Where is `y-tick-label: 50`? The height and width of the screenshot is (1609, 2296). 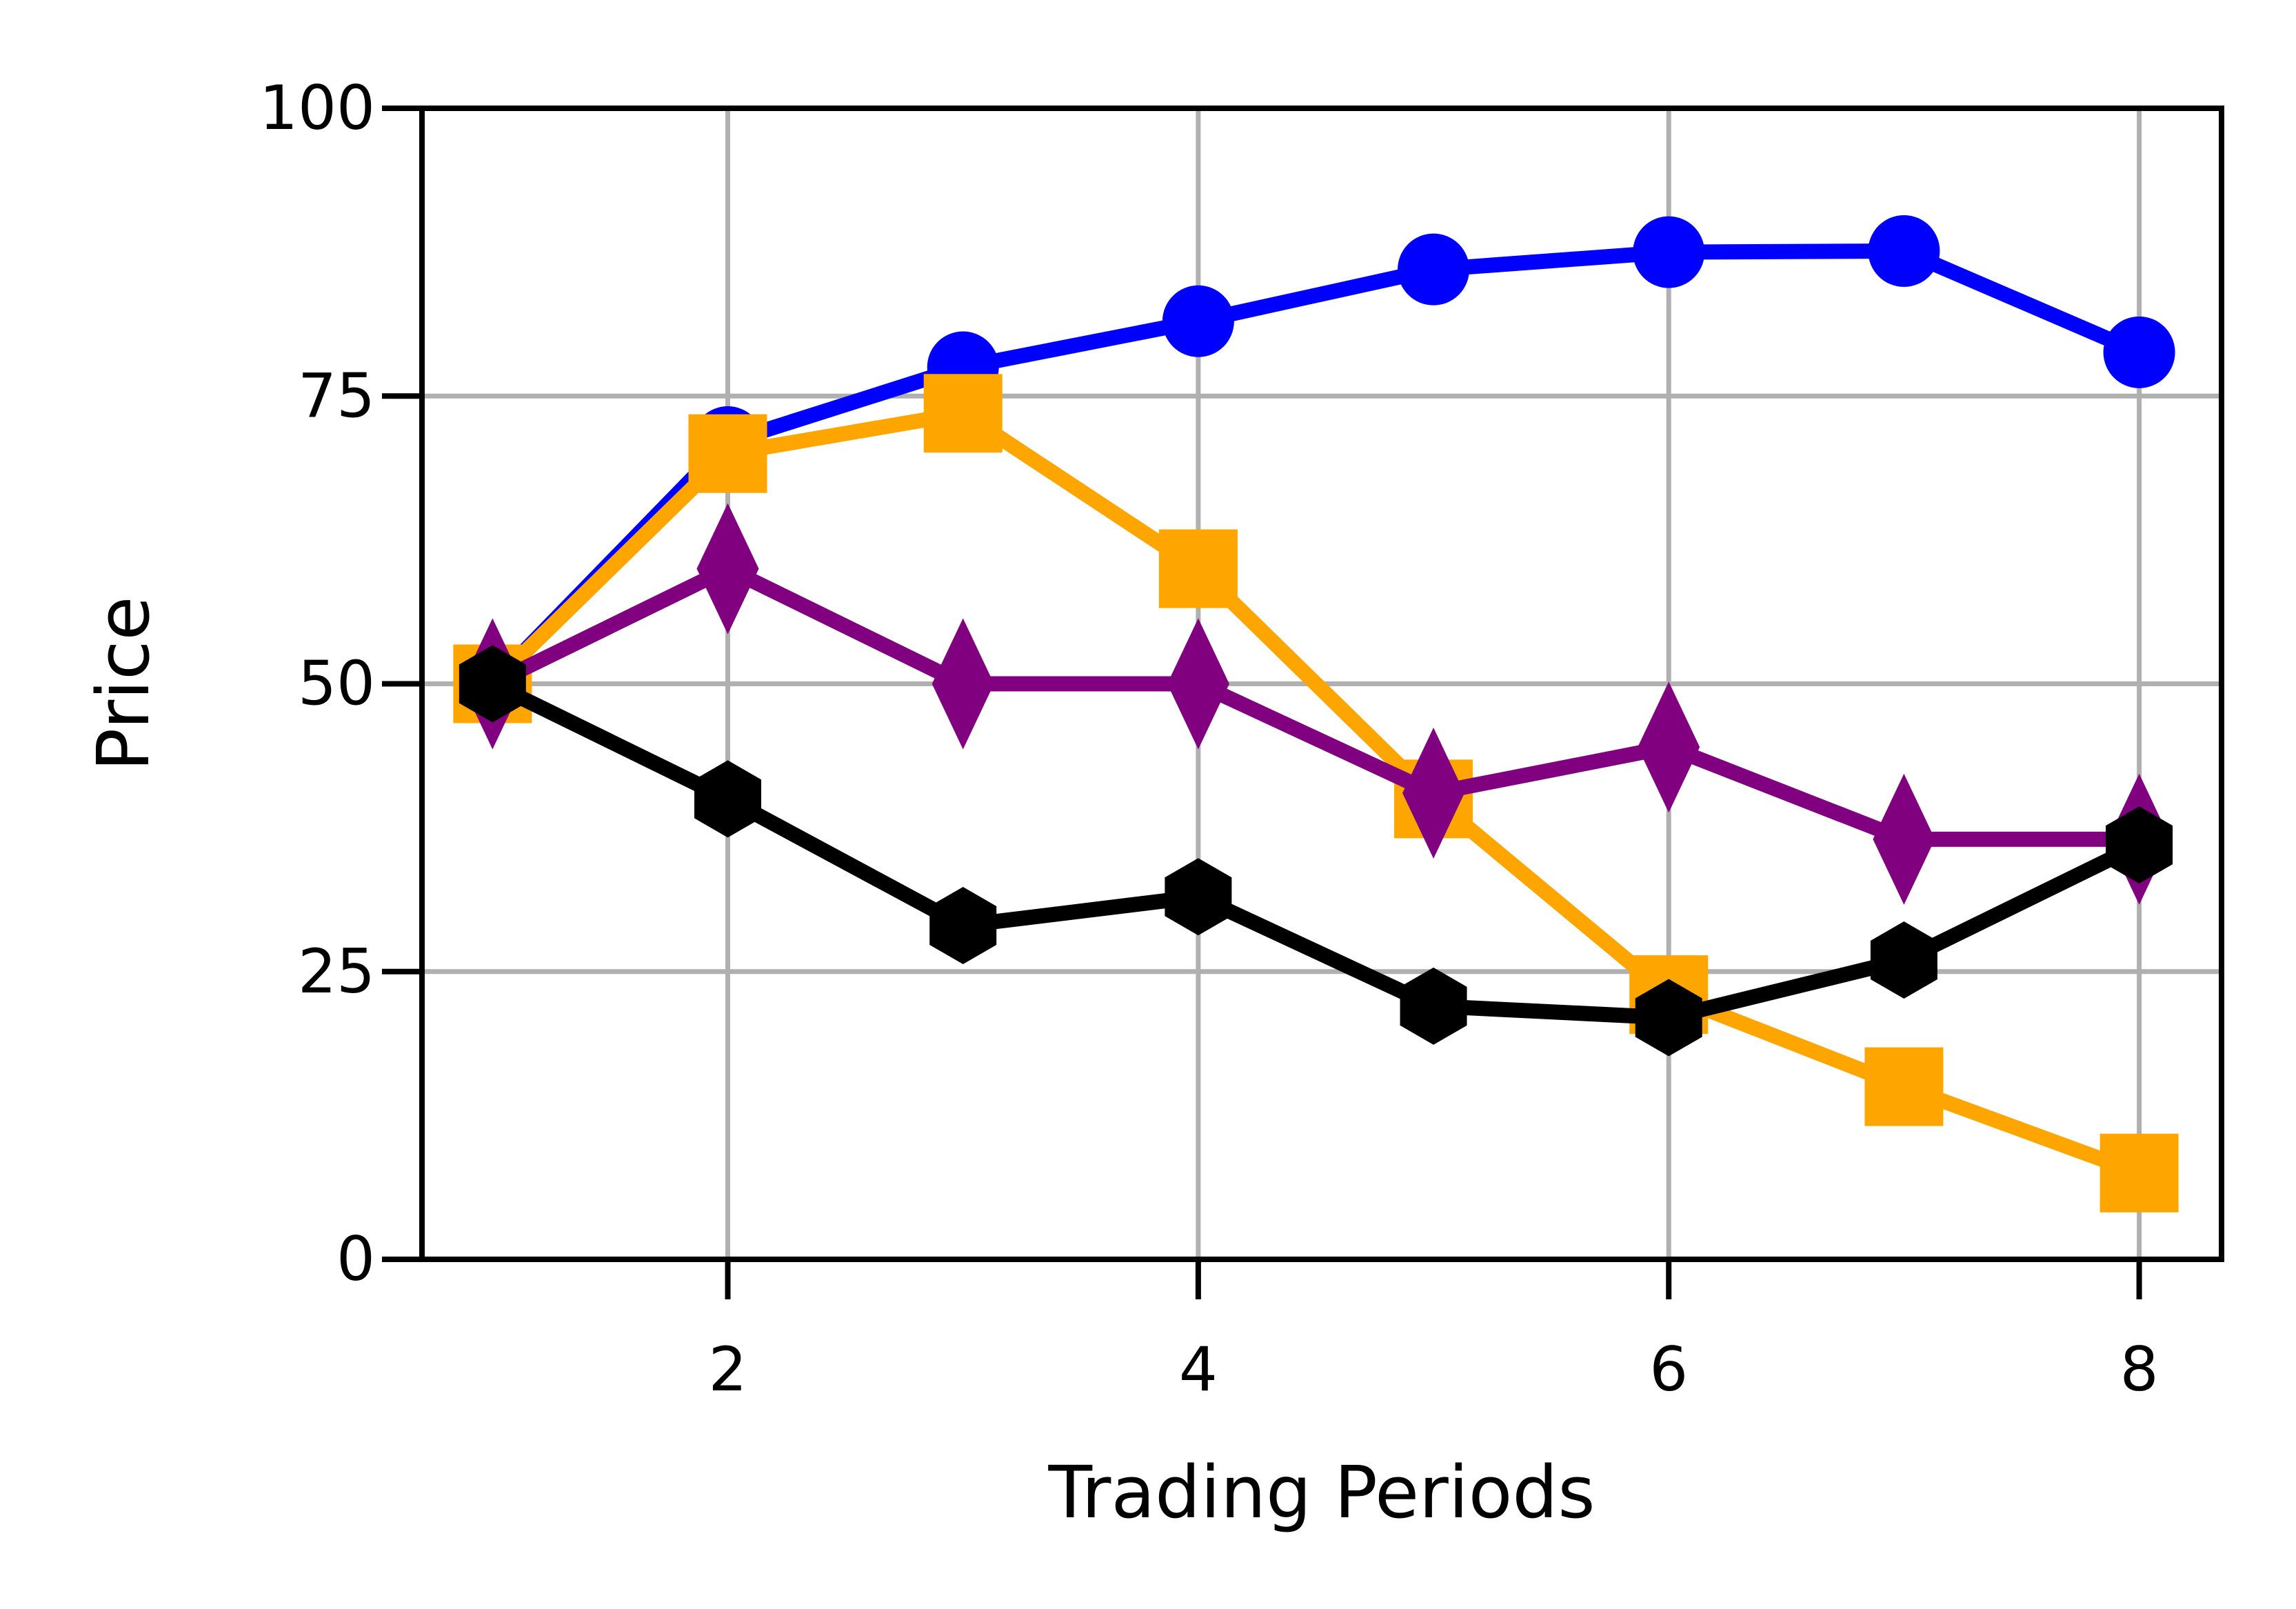 y-tick-label: 50 is located at coordinates (336, 683).